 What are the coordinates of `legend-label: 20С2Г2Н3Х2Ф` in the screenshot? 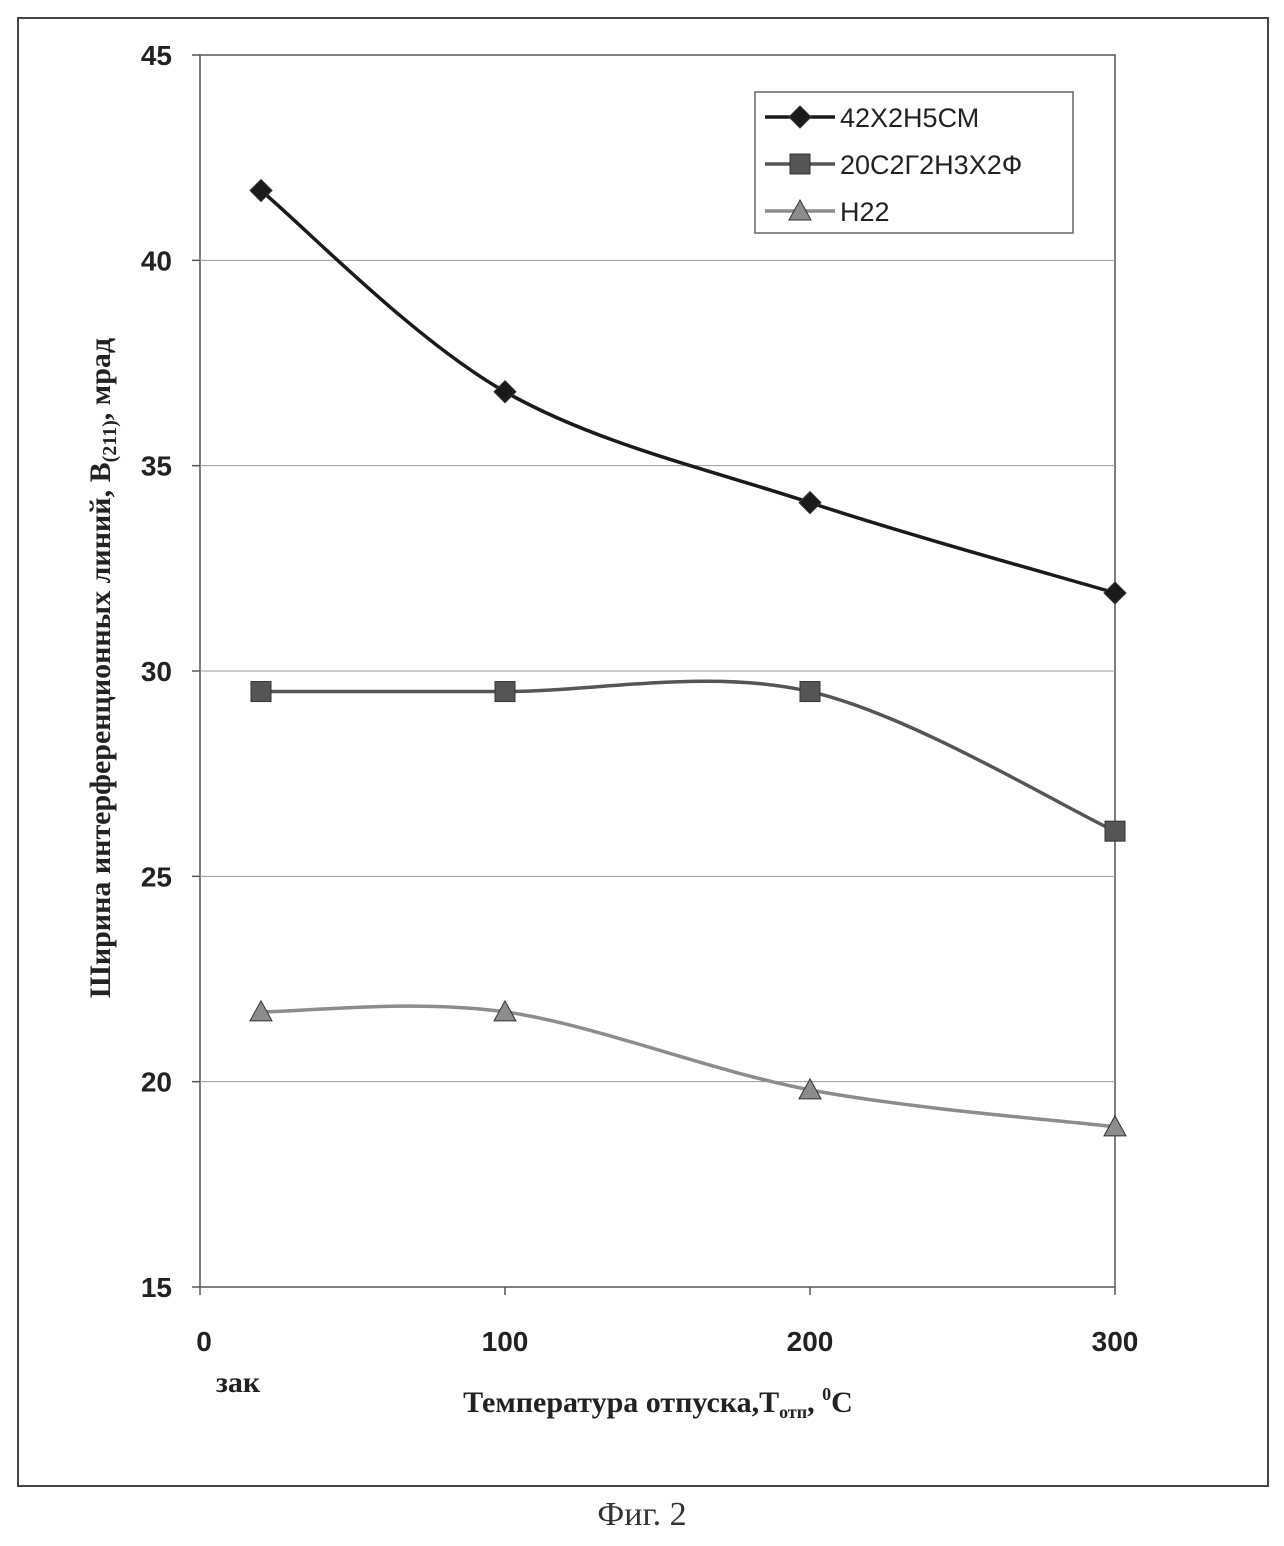 It's located at (931, 165).